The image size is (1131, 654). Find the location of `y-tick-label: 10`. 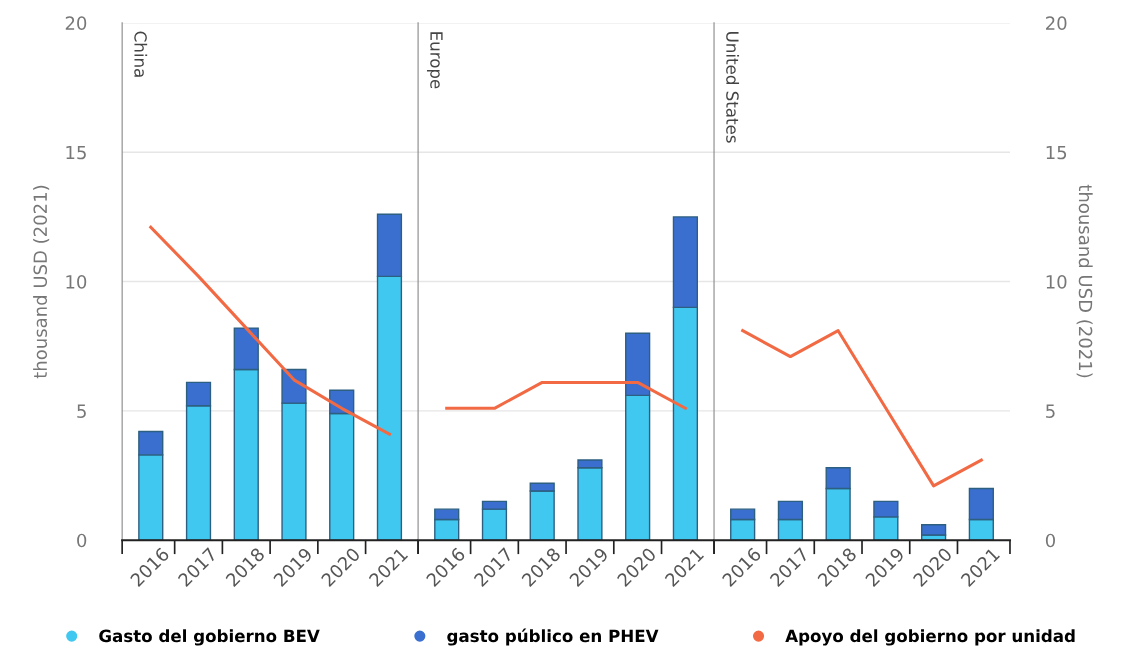

y-tick-label: 10 is located at coordinates (76, 282).